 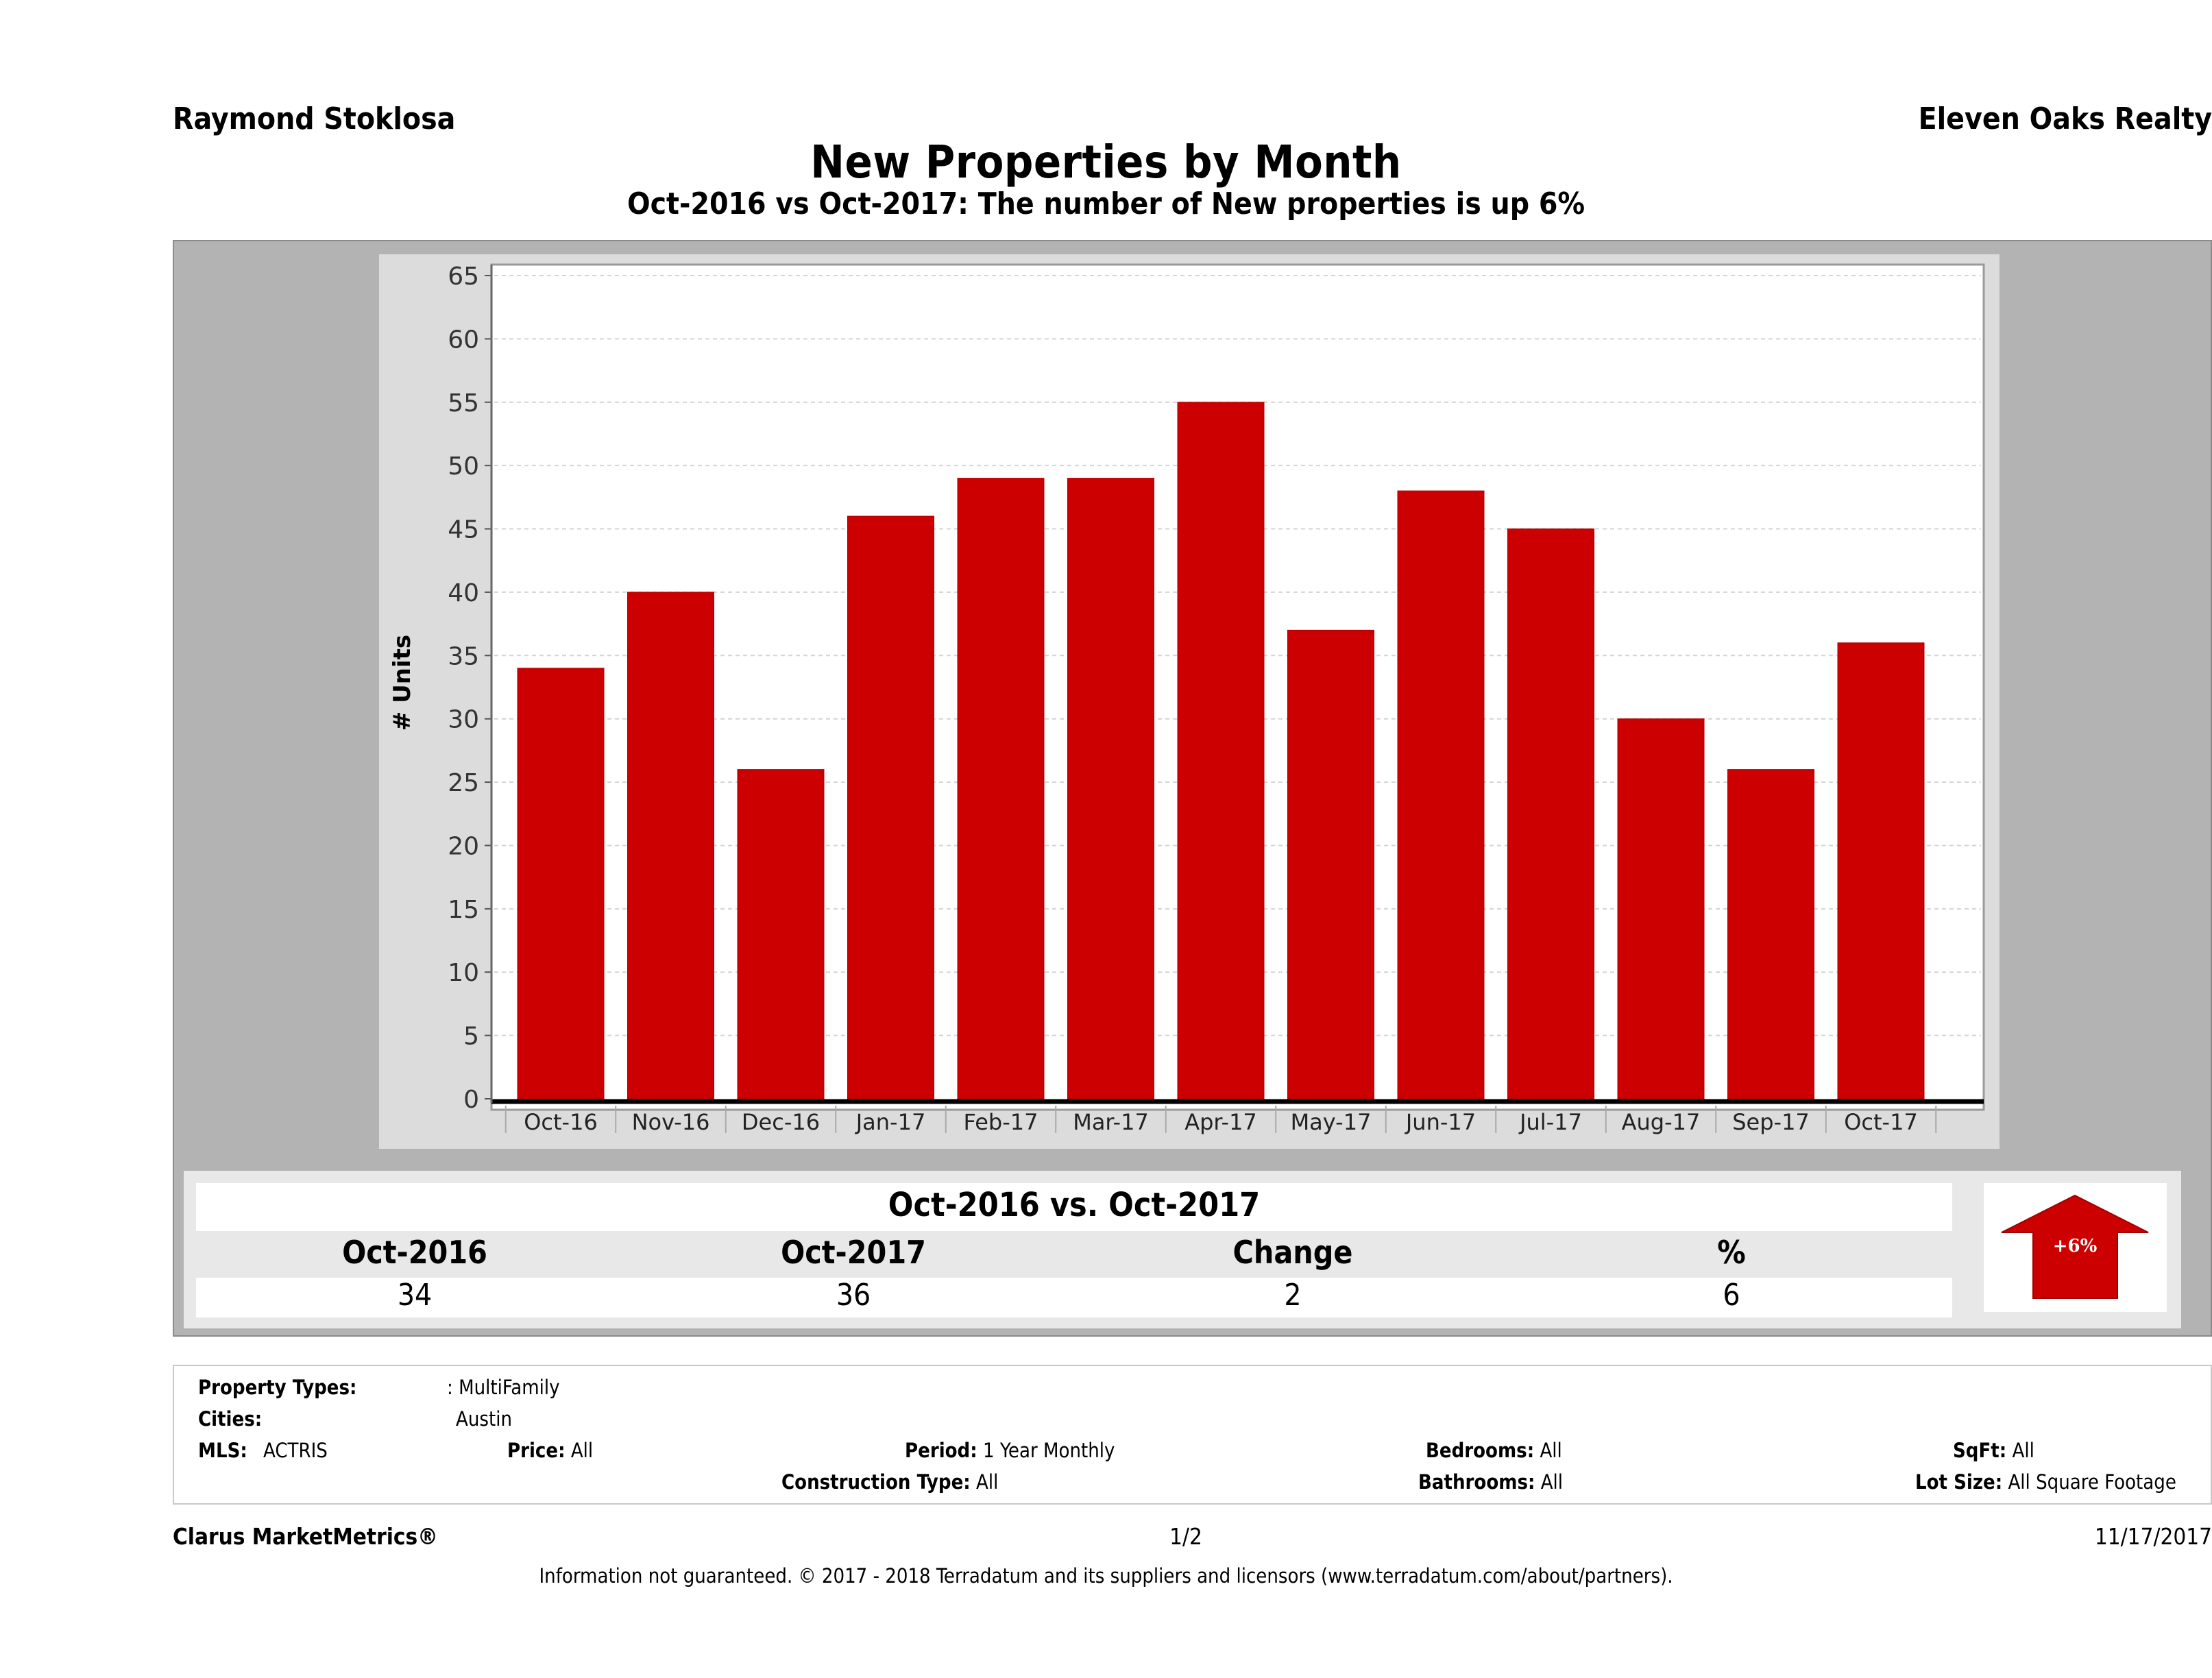 What do you see at coordinates (1732, 1252) in the screenshot?
I see `summary-header-percent: %` at bounding box center [1732, 1252].